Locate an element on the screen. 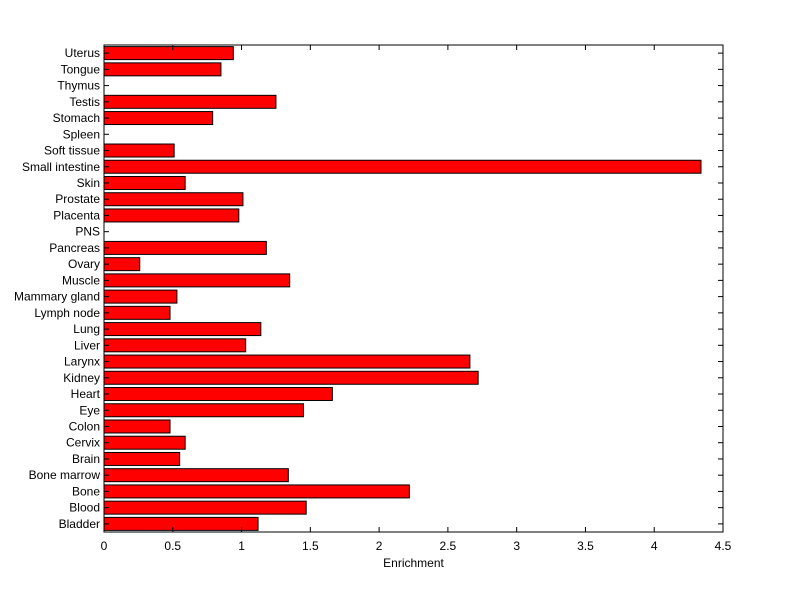  x-tick-label: 0.5 is located at coordinates (172, 546).